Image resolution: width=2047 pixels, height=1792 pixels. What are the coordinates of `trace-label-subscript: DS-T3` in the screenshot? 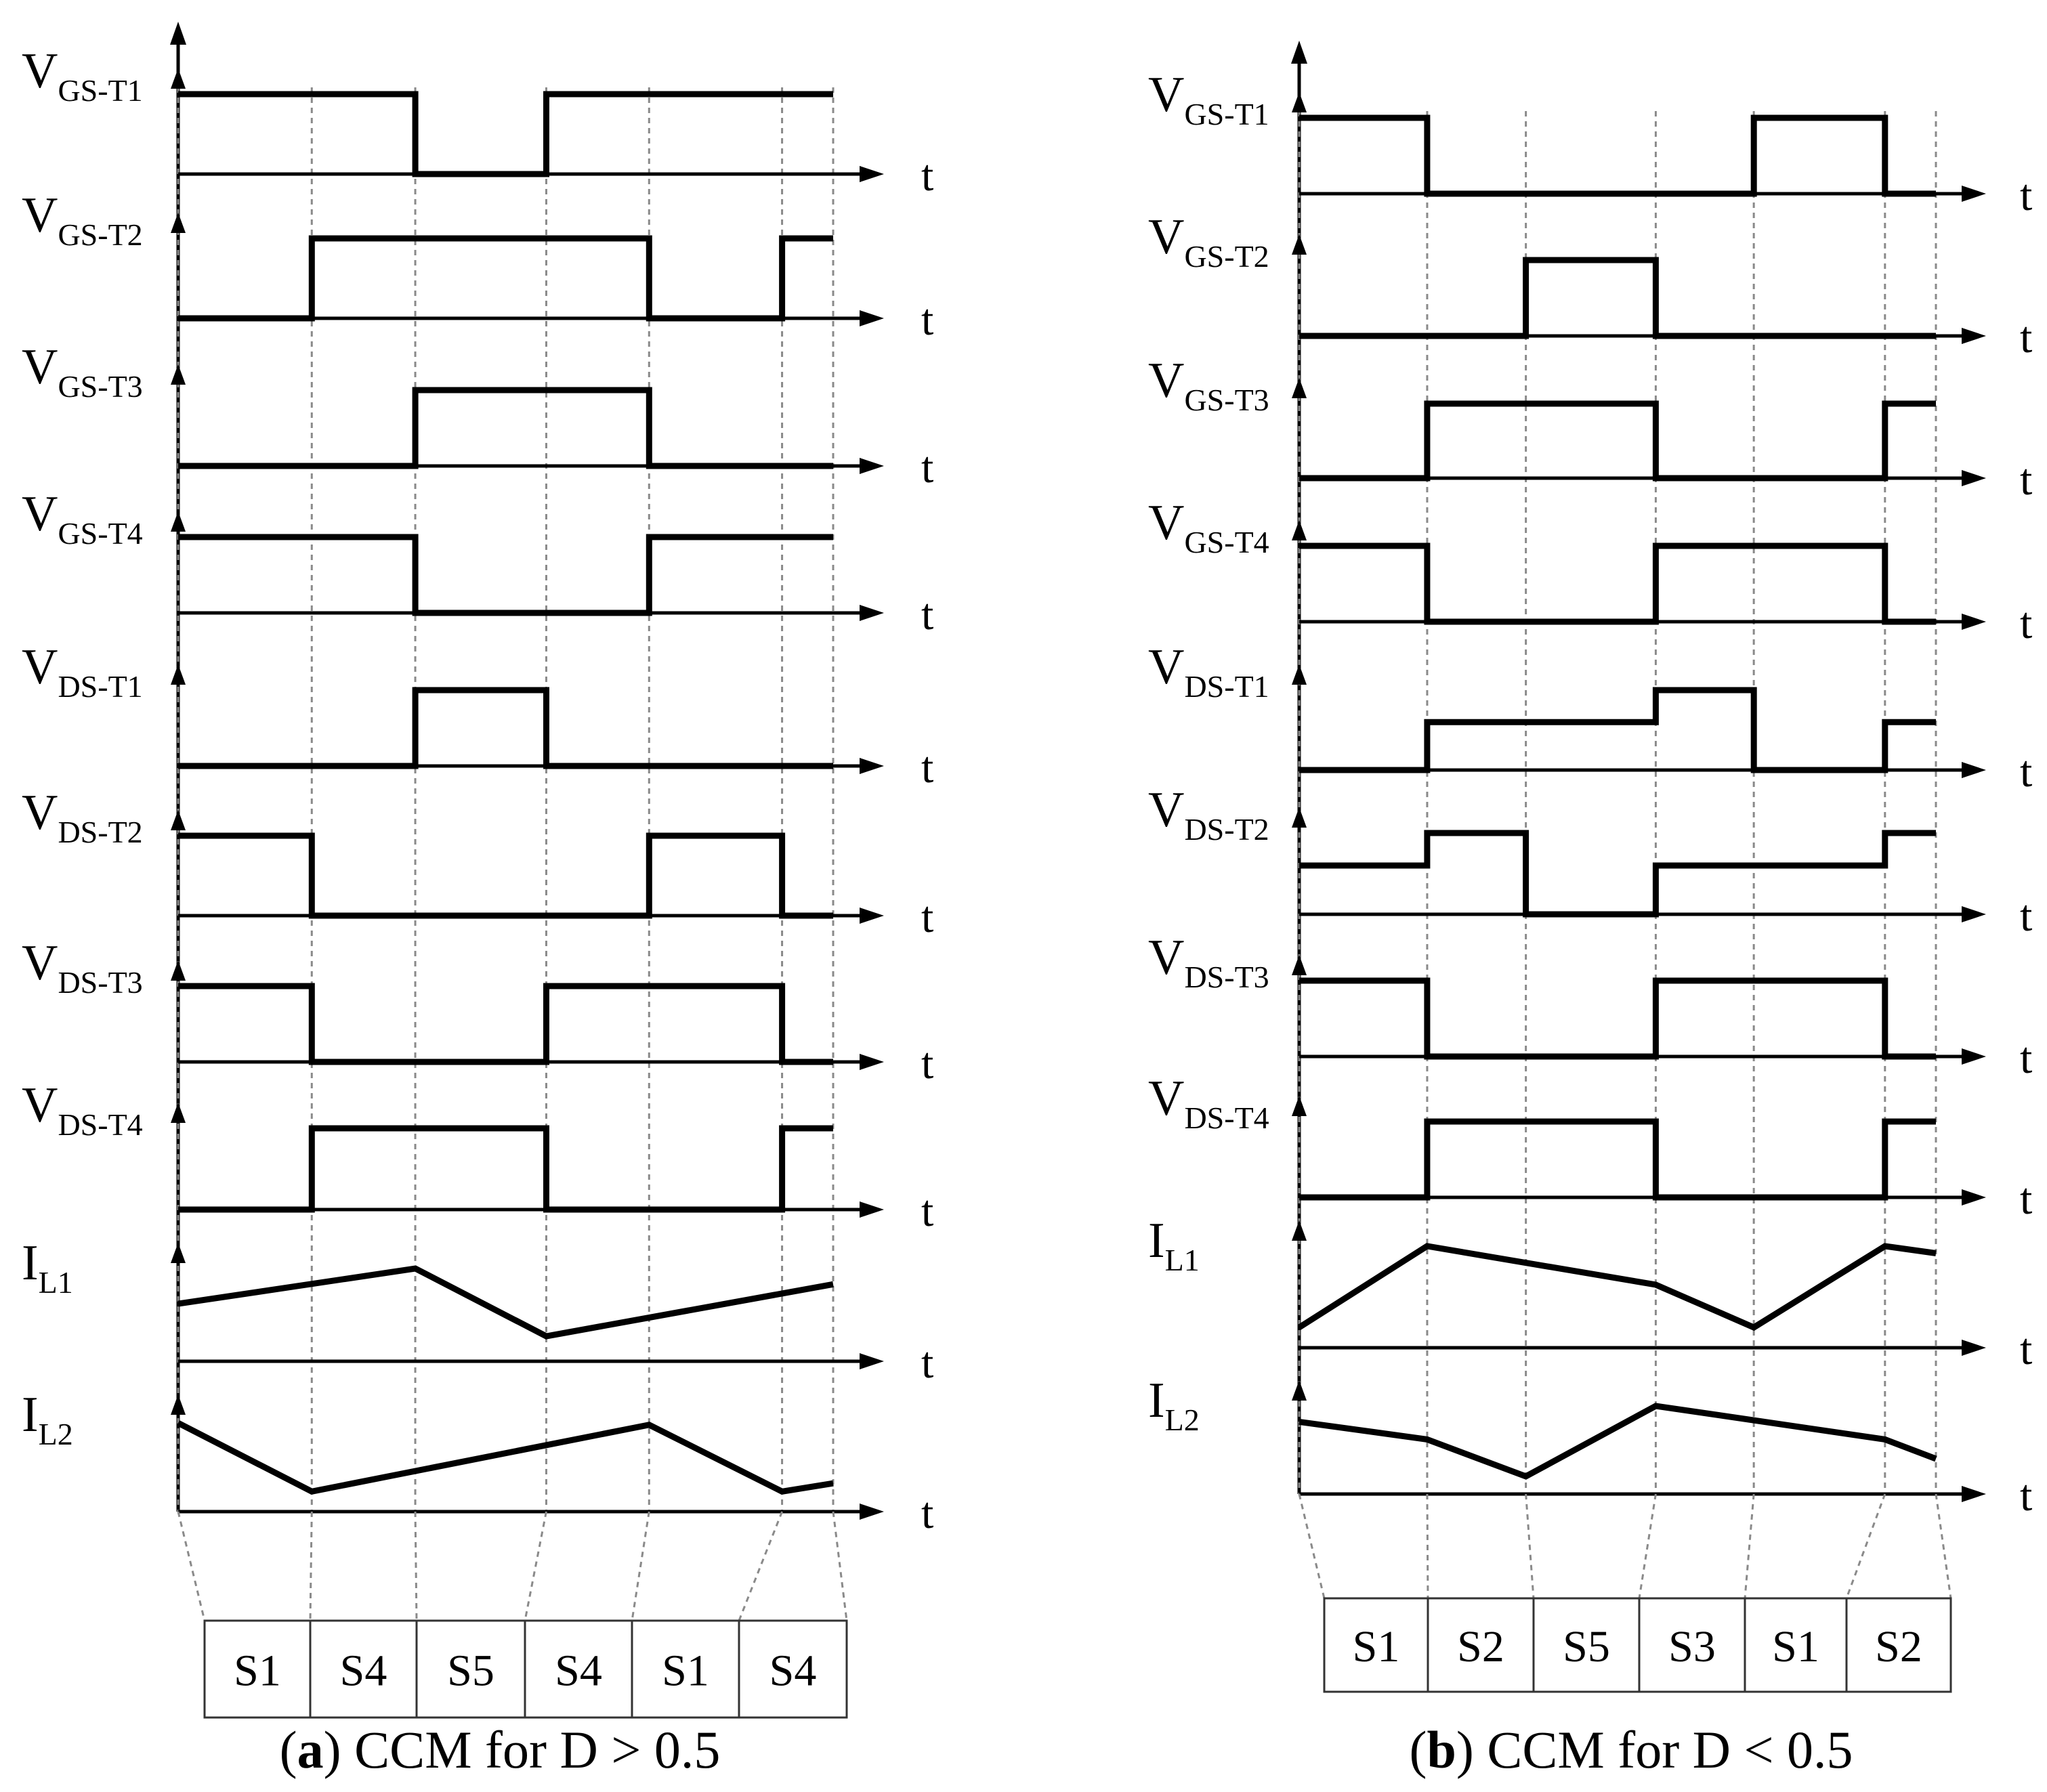 It's located at (100, 982).